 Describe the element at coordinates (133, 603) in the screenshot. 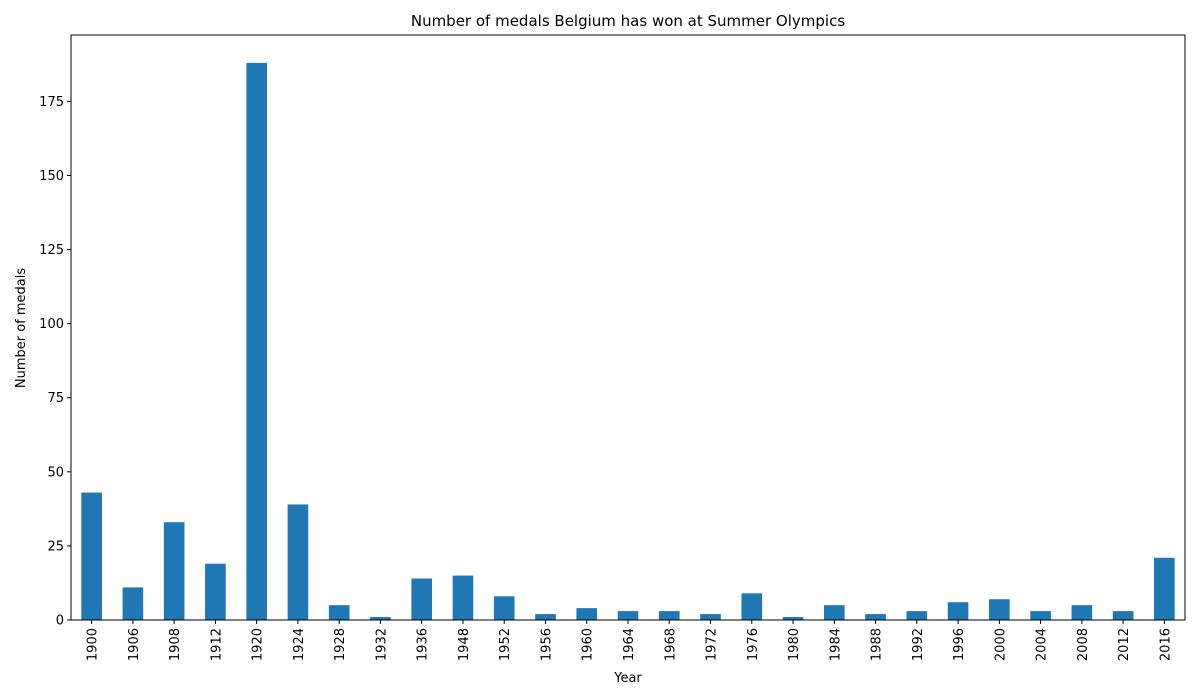

I see `bar-1906` at that location.